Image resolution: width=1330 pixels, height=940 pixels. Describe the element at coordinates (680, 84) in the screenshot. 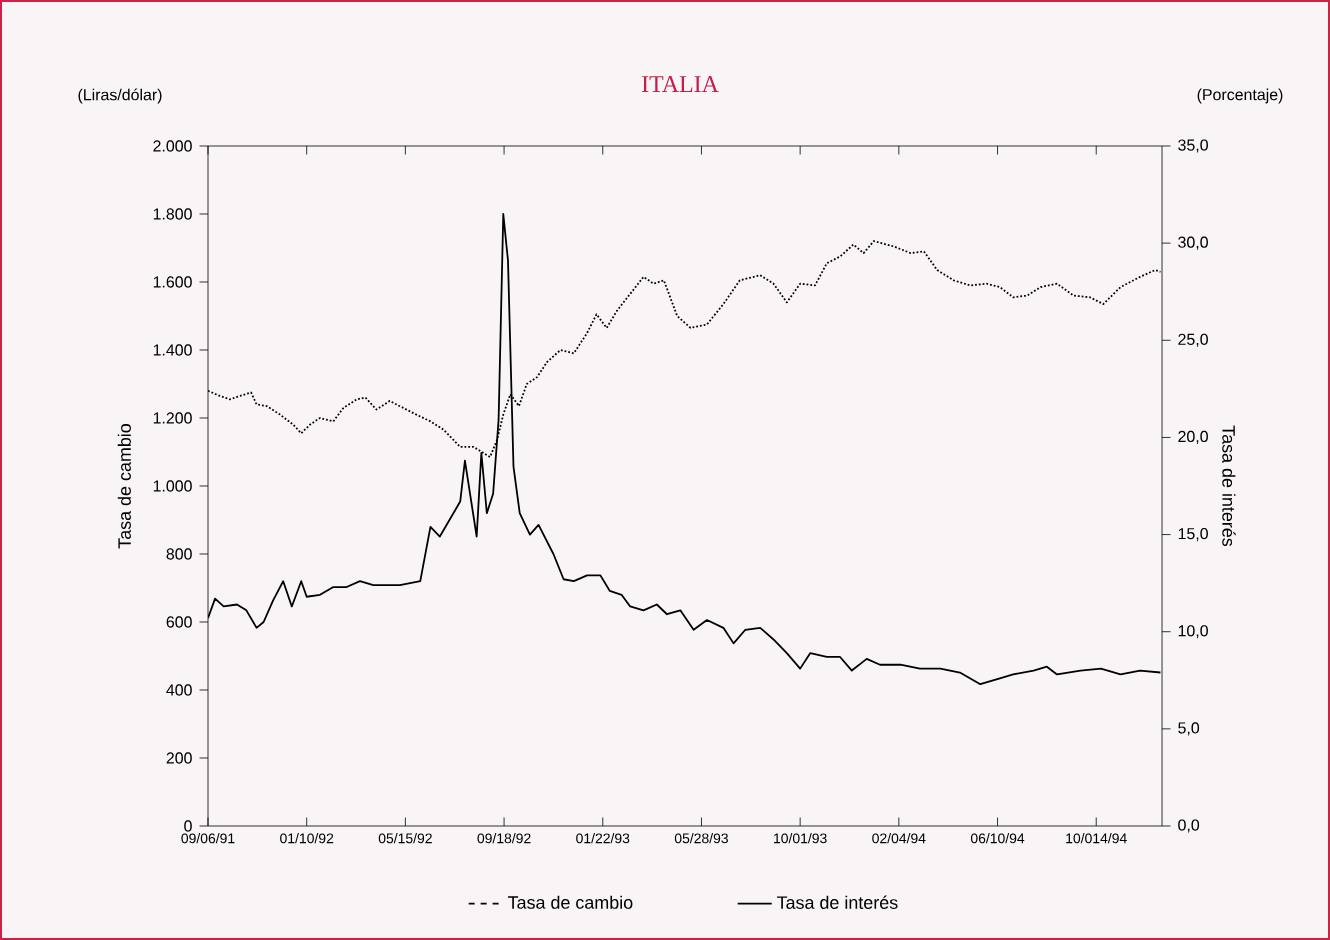

I see `chart-title: ITALIA` at that location.